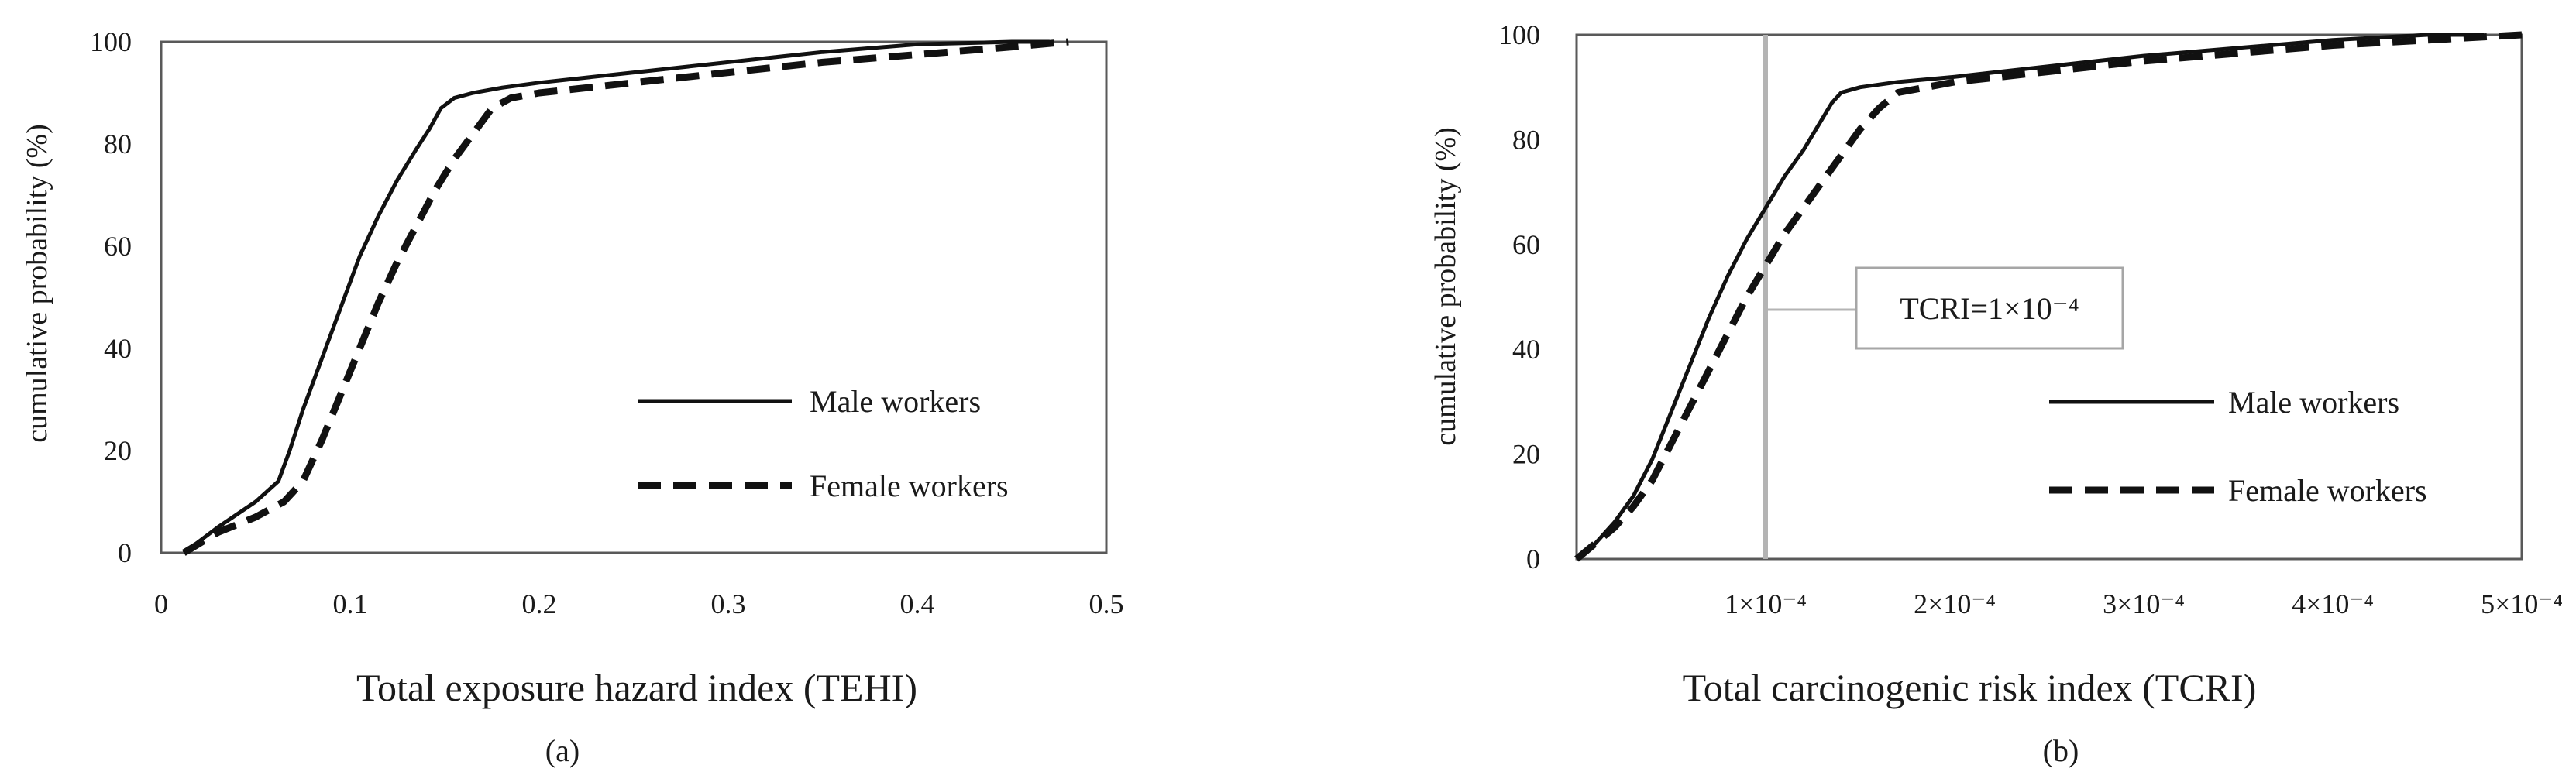  I want to click on panel-label: (b), so click(2061, 750).